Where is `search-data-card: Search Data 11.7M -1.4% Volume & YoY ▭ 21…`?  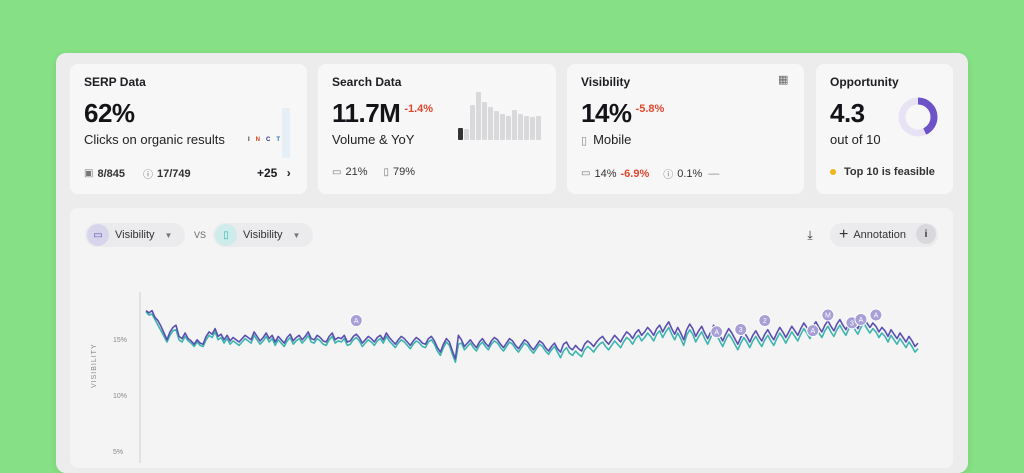 search-data-card: Search Data 11.7M -1.4% Volume & YoY ▭ 21… is located at coordinates (437, 129).